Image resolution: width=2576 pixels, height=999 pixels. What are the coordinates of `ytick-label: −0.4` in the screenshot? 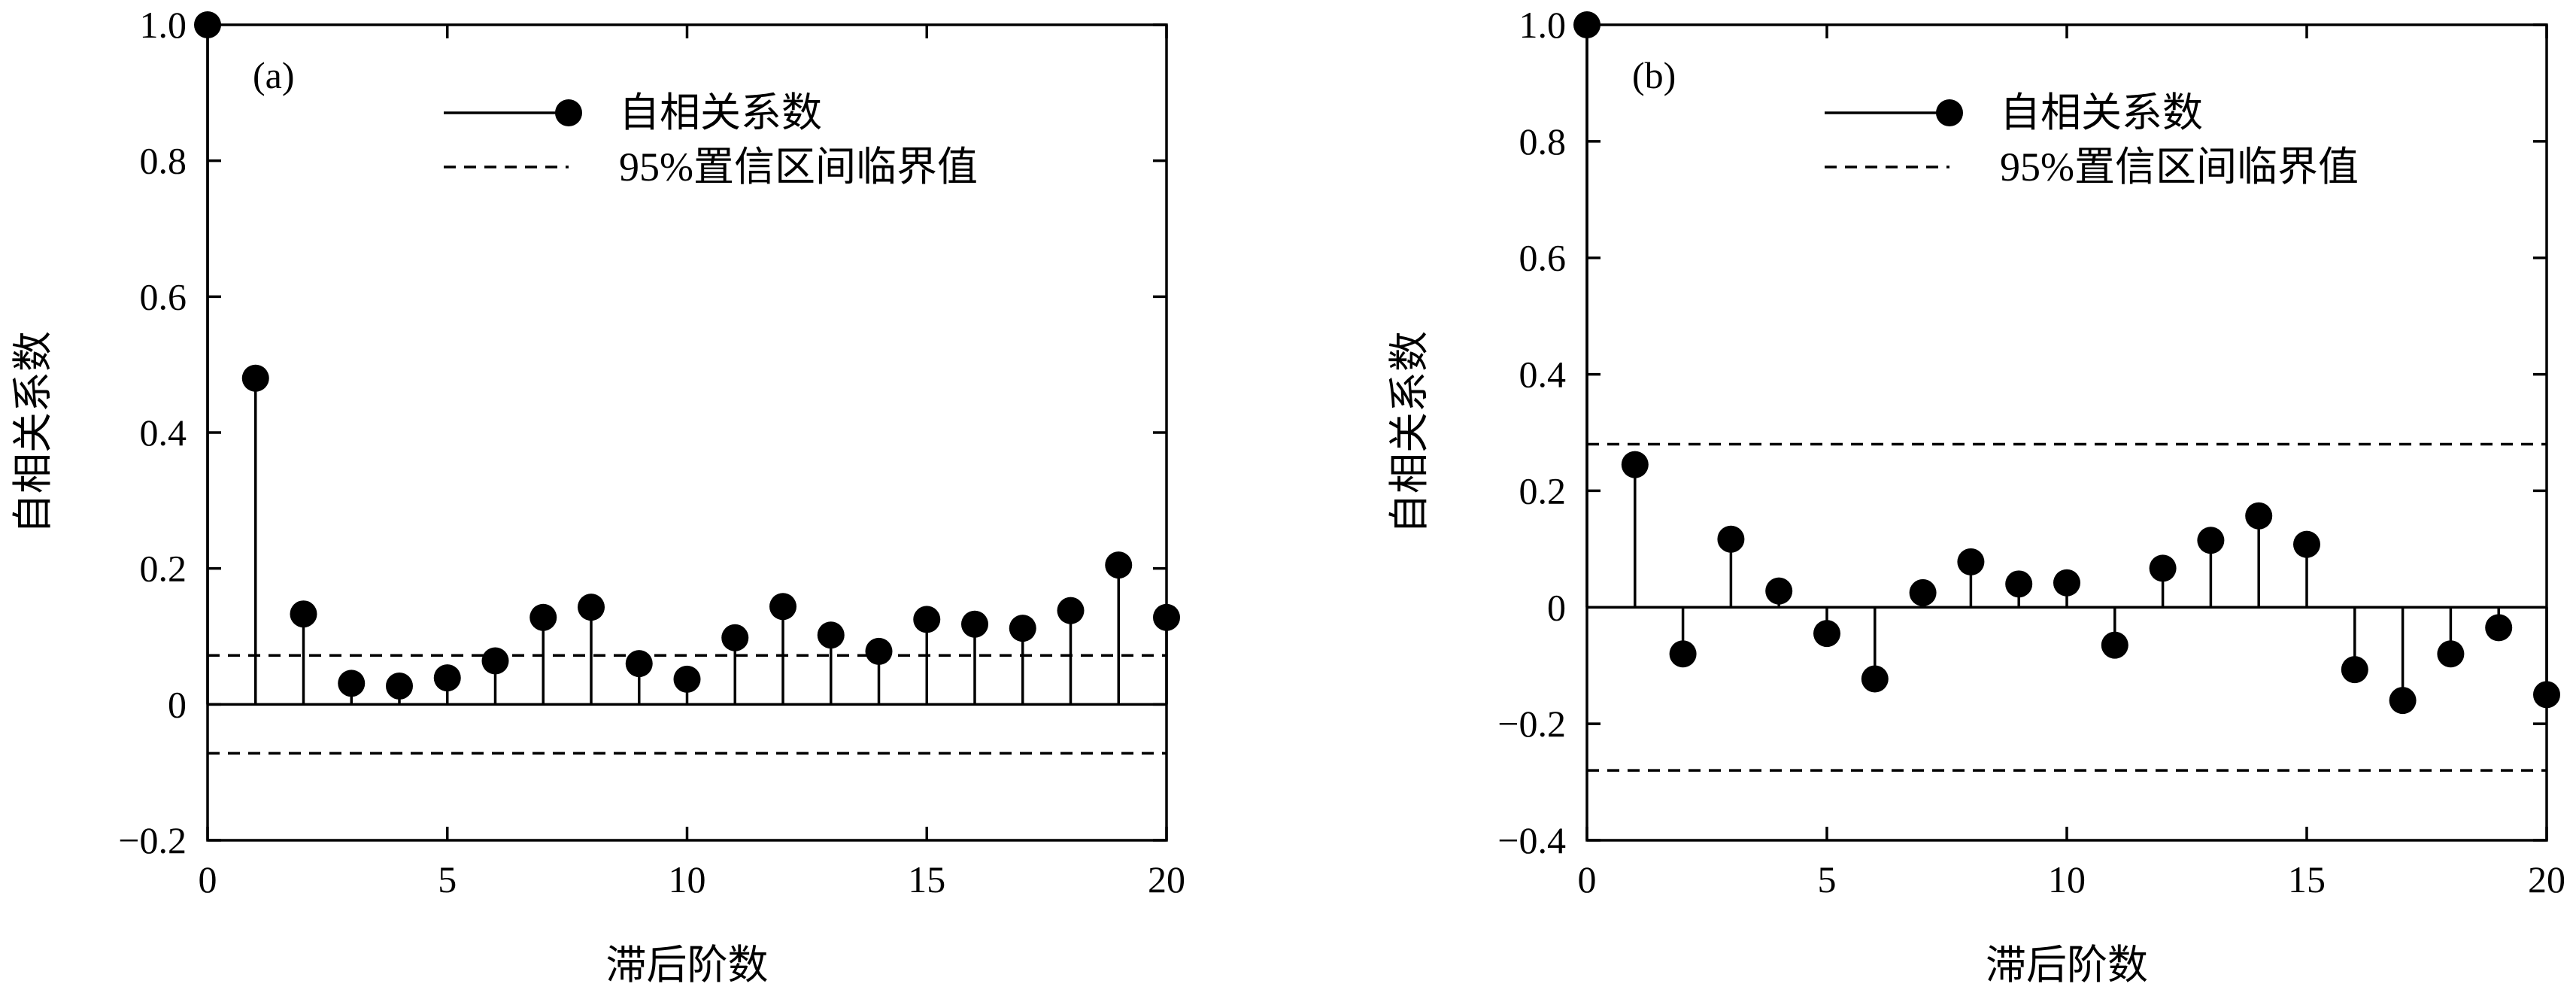 It's located at (1531, 840).